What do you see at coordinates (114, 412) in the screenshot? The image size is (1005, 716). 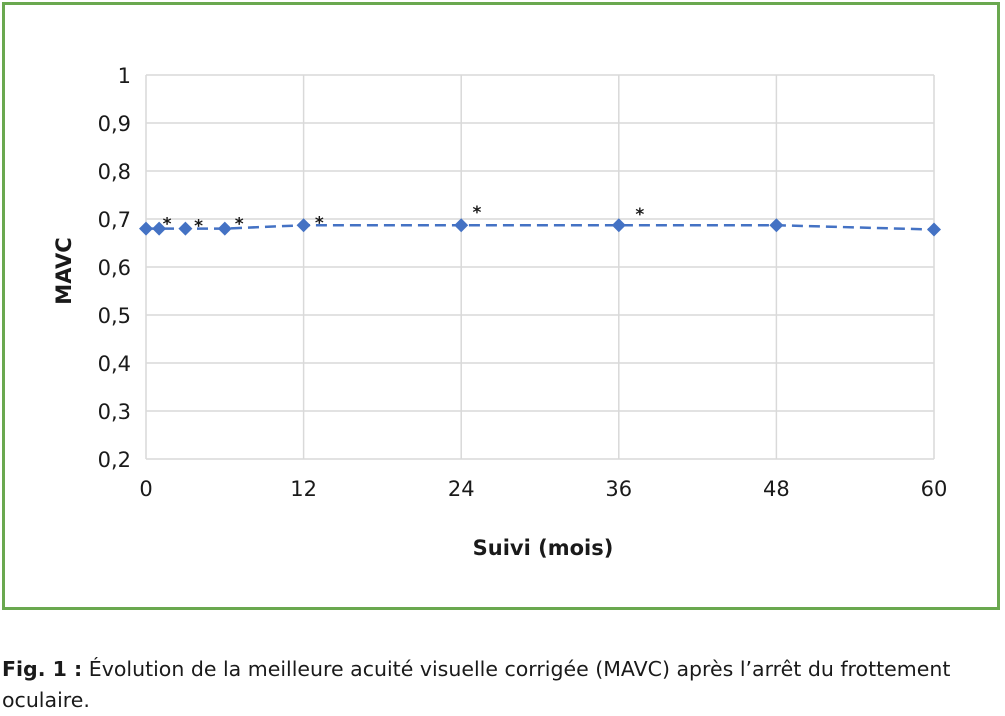 I see `y-tick-label: 0,3` at bounding box center [114, 412].